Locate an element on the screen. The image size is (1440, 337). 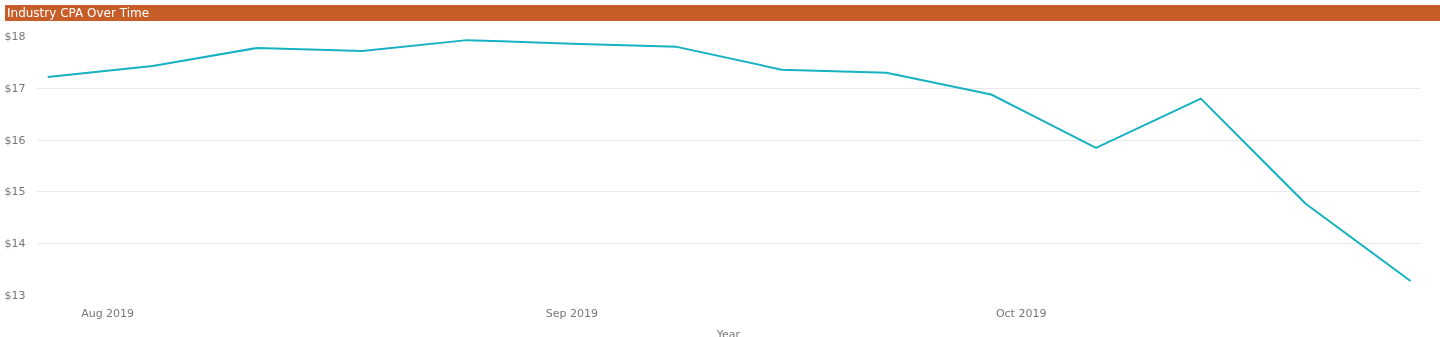
x-tick-label: Sep 2019 is located at coordinates (571, 313).